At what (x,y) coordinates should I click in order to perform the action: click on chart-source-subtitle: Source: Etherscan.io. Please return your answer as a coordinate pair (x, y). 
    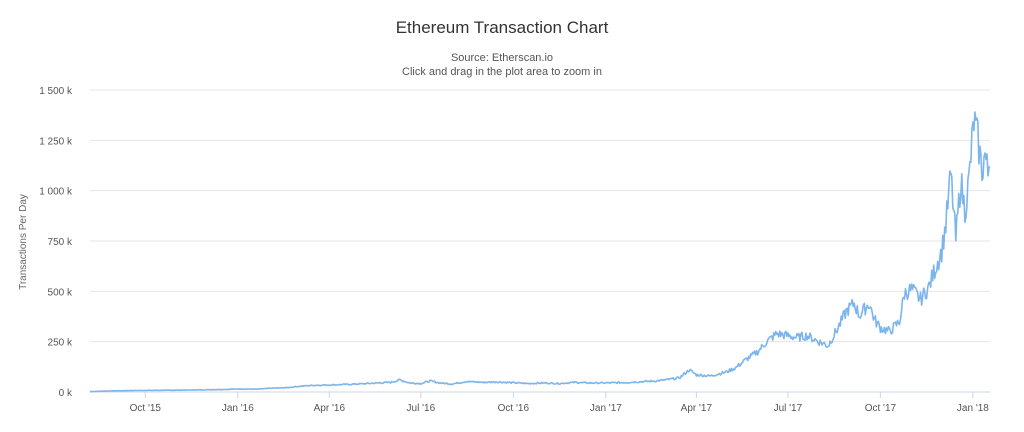
    Looking at the image, I should click on (502, 58).